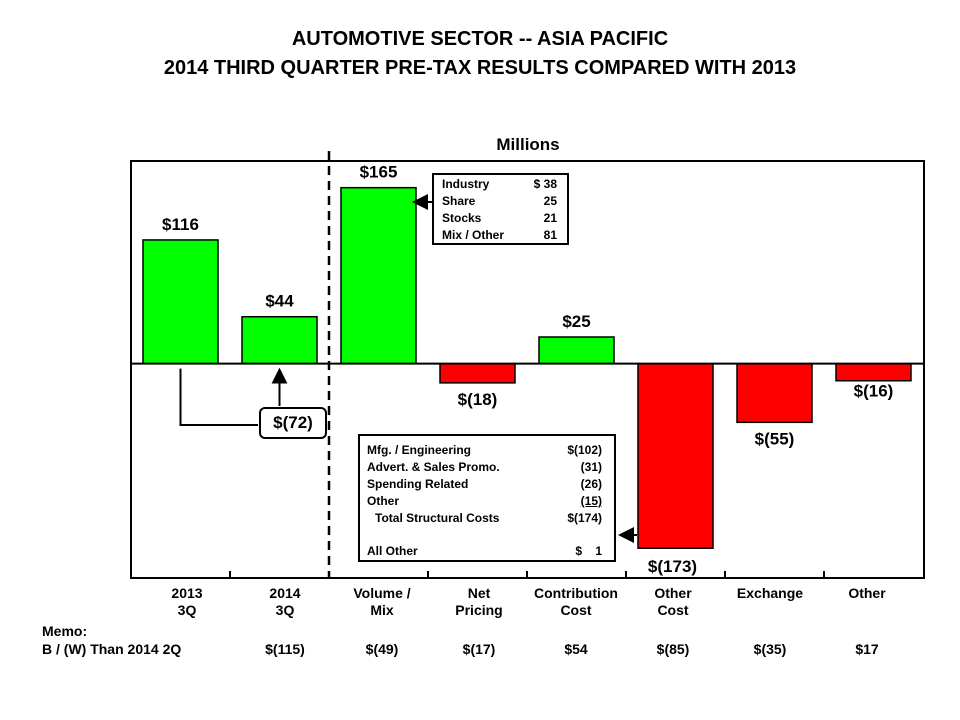  I want to click on category-label-contribution-cost: Contribution Cost, so click(576, 601).